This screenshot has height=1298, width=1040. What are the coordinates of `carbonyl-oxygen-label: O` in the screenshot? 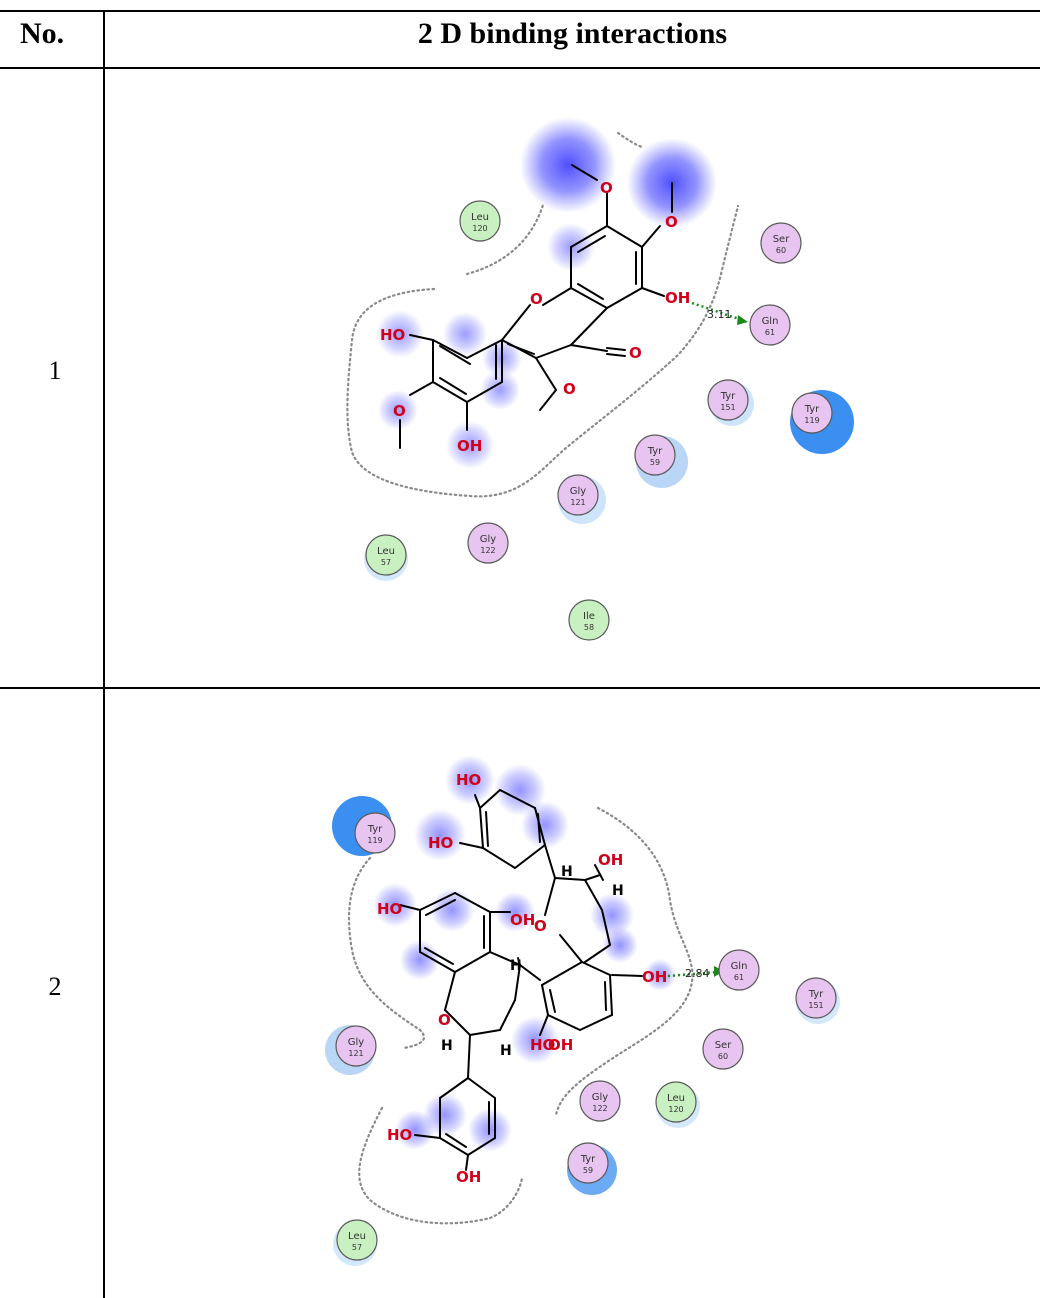 It's located at (635, 353).